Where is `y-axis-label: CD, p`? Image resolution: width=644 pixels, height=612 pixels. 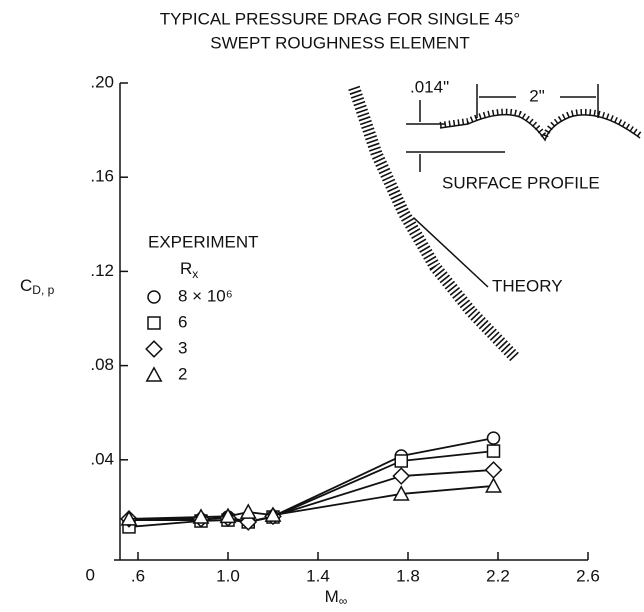 y-axis-label: CD, p is located at coordinates (37, 286).